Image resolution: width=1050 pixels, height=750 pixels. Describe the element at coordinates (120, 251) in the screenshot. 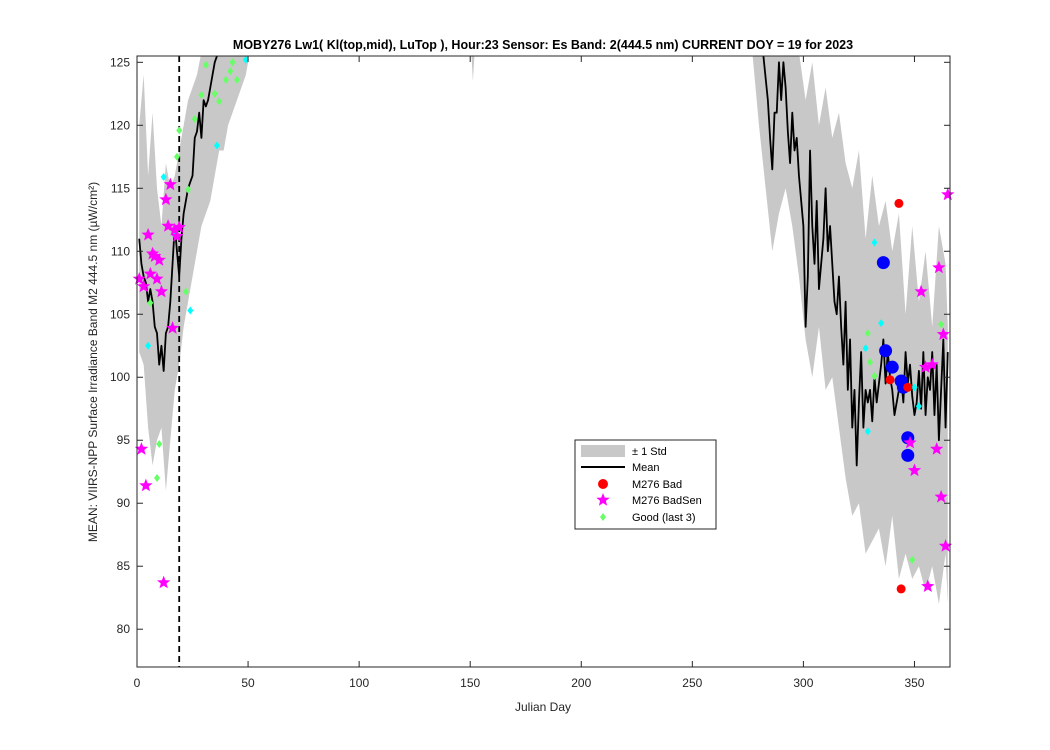

I see `y-tick-label: 110` at that location.